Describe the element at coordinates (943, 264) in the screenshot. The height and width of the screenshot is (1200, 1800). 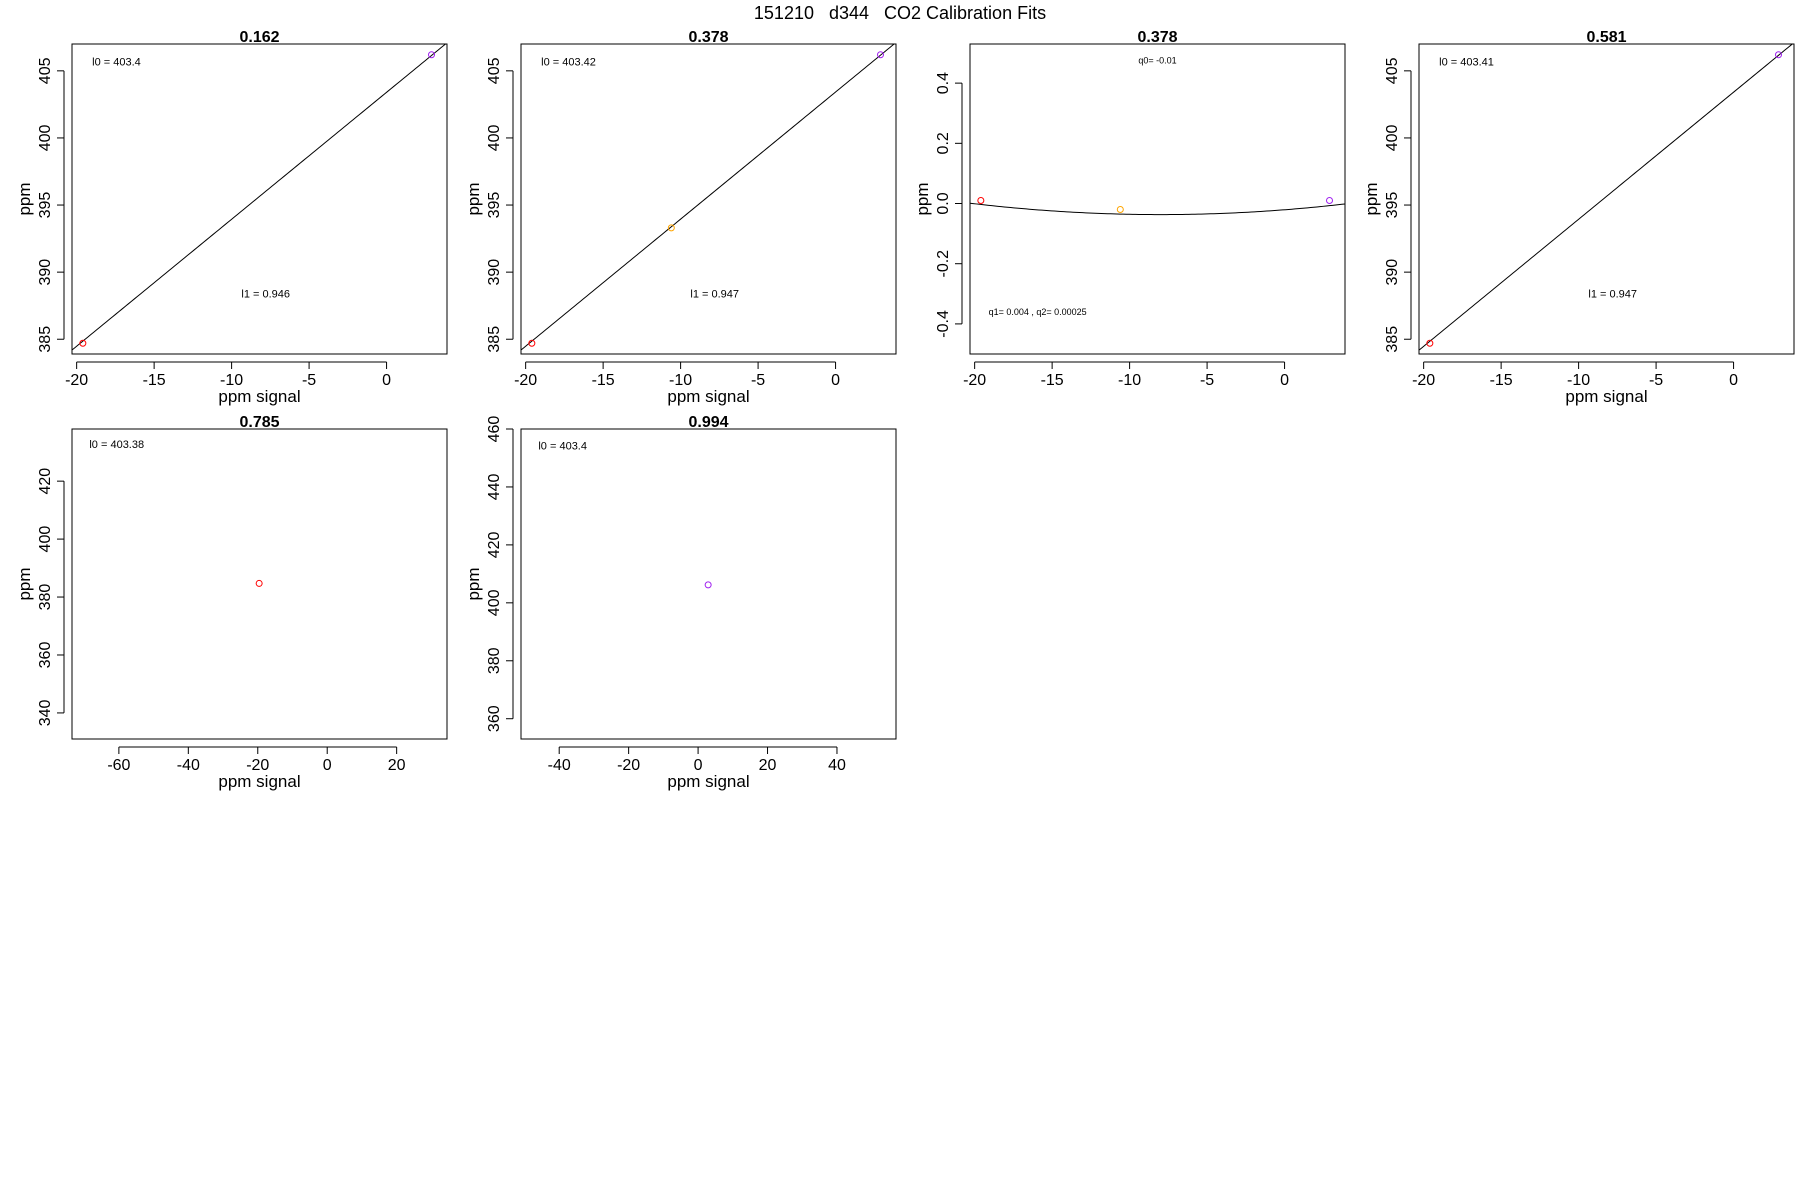
I see `y-tick-label: -0.2` at that location.